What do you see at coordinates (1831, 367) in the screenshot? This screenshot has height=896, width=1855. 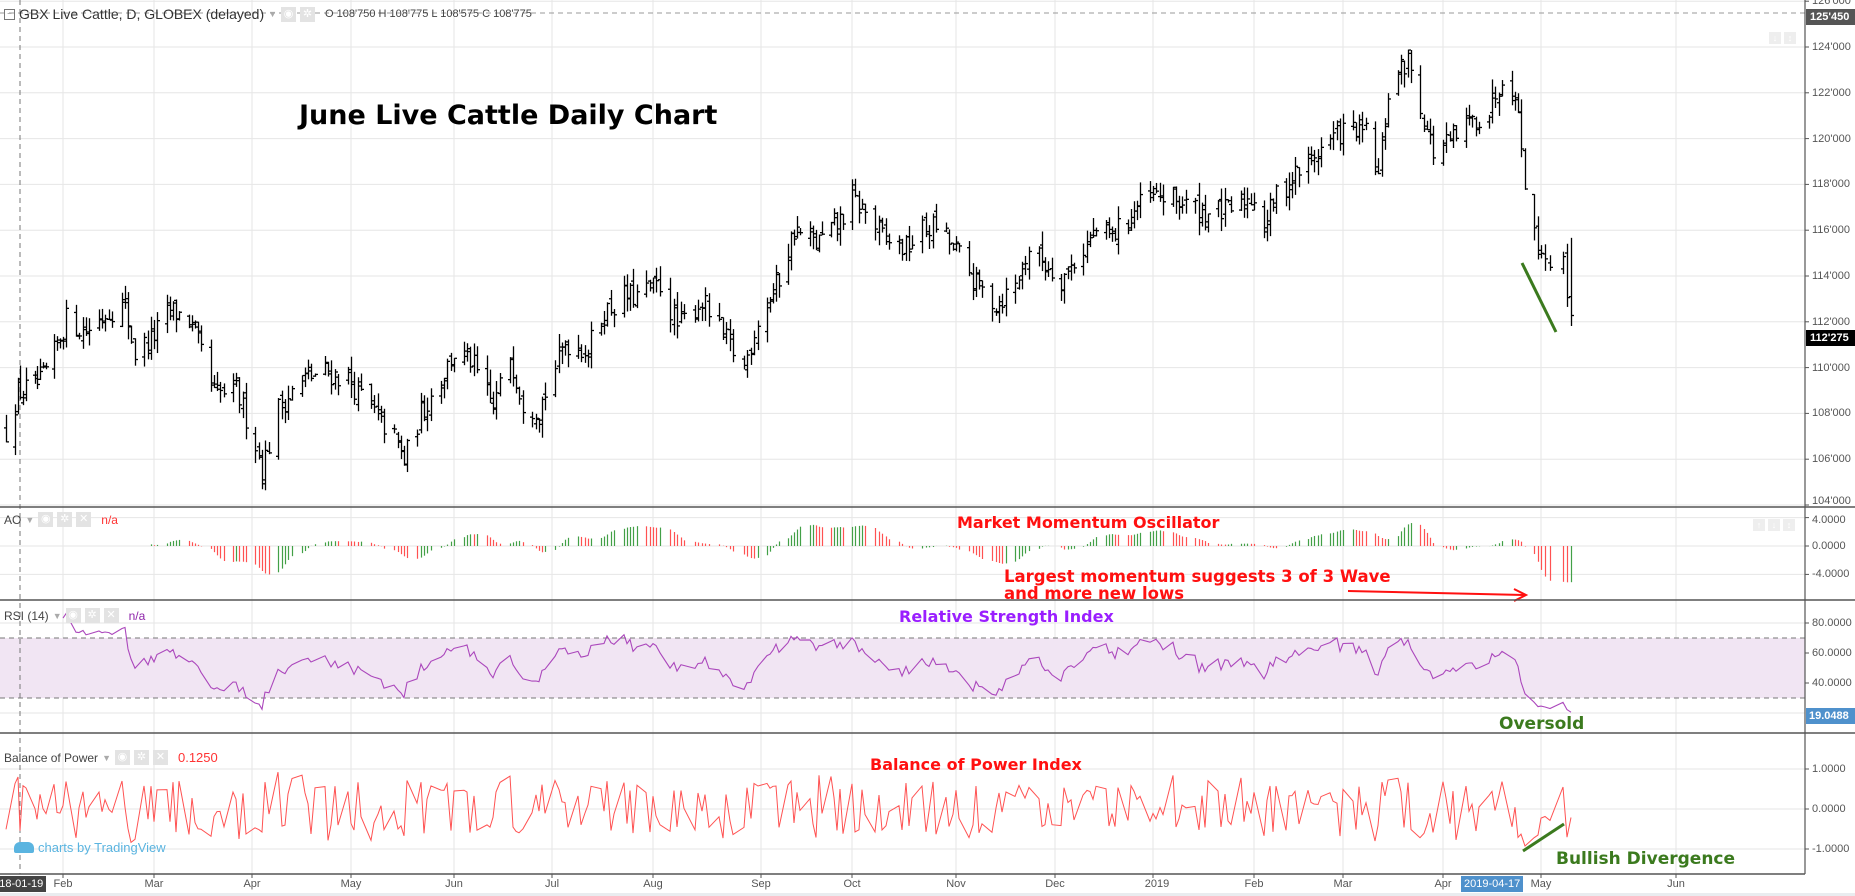 I see `price-tick-label: 110'000` at bounding box center [1831, 367].